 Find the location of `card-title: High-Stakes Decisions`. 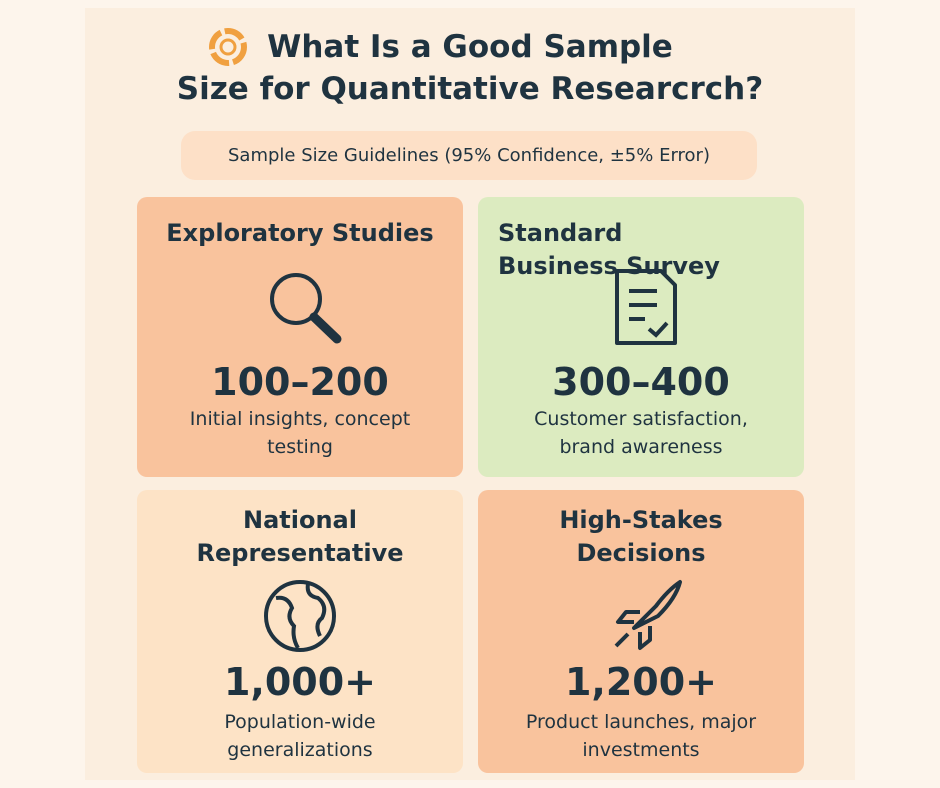

card-title: High-Stakes Decisions is located at coordinates (641, 536).